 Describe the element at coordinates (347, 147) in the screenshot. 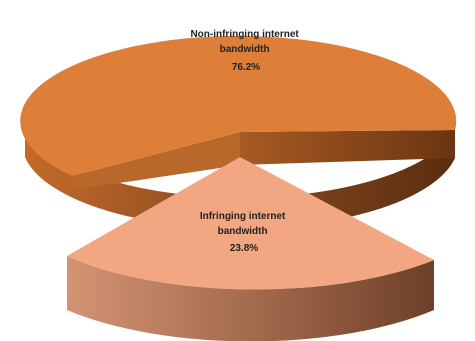

I see `slice-inner-wall-non-infringing` at that location.